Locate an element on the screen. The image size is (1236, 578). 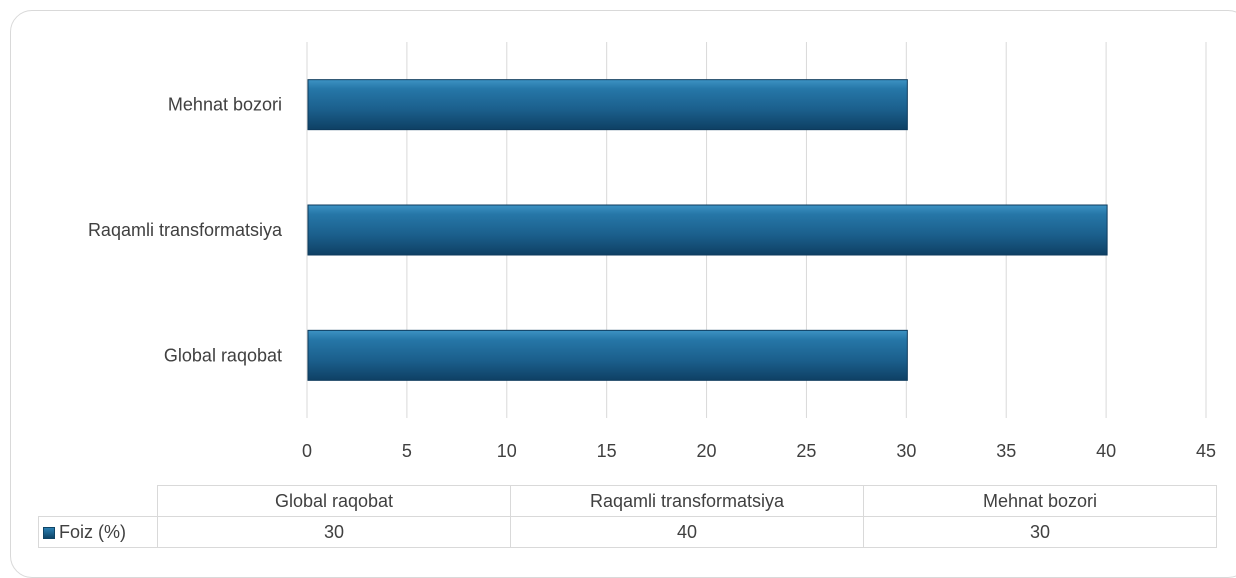
x-tick-label: 15 is located at coordinates (607, 451).